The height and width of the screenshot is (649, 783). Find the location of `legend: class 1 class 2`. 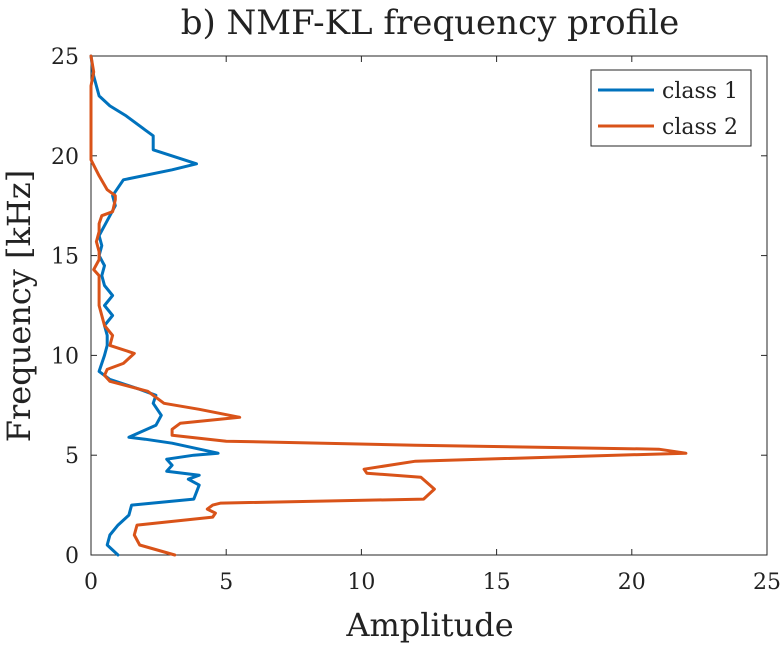

legend: class 1 class 2 is located at coordinates (671, 108).